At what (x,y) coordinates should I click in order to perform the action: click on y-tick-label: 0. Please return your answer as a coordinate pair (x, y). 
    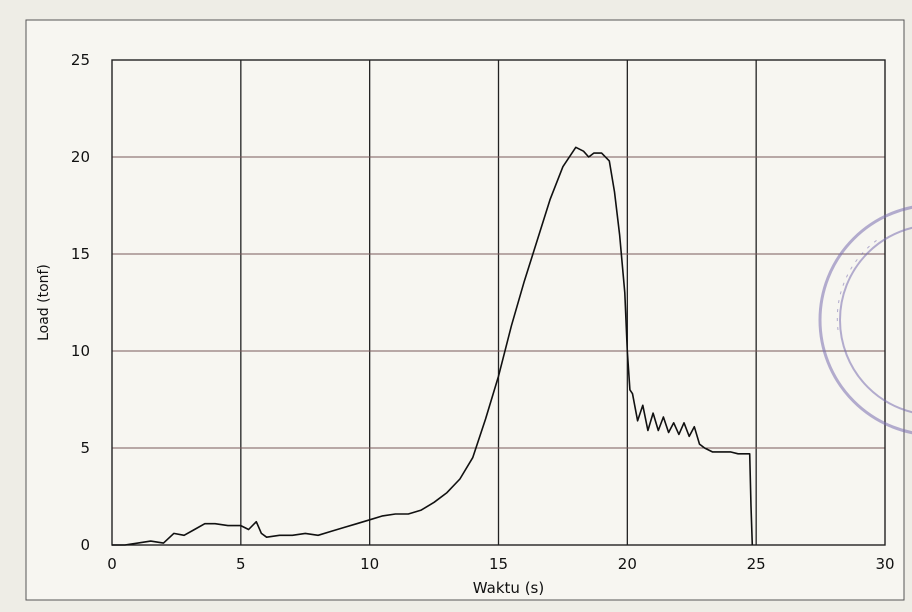
    Looking at the image, I should click on (85, 545).